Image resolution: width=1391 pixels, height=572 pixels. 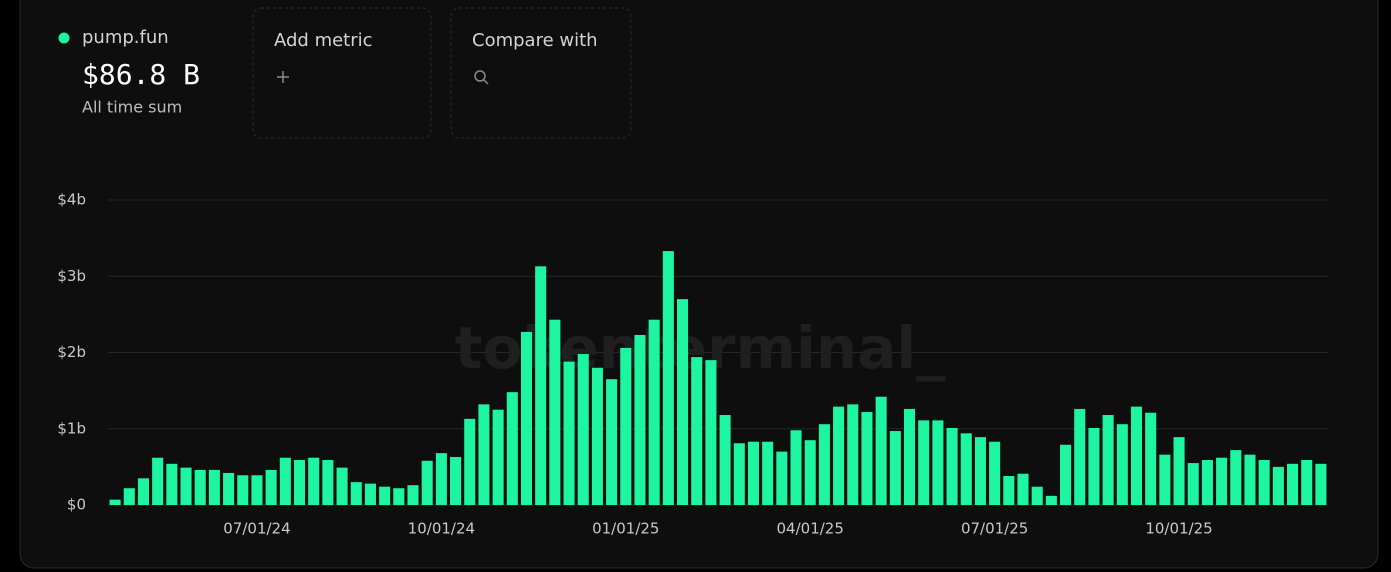 I want to click on compare-box, so click(x=541, y=73).